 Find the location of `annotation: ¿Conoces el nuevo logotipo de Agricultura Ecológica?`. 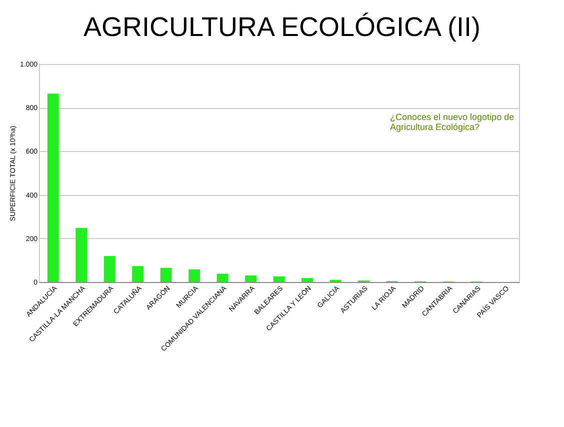

annotation: ¿Conoces el nuevo logotipo de Agricultura Ecológica? is located at coordinates (453, 122).